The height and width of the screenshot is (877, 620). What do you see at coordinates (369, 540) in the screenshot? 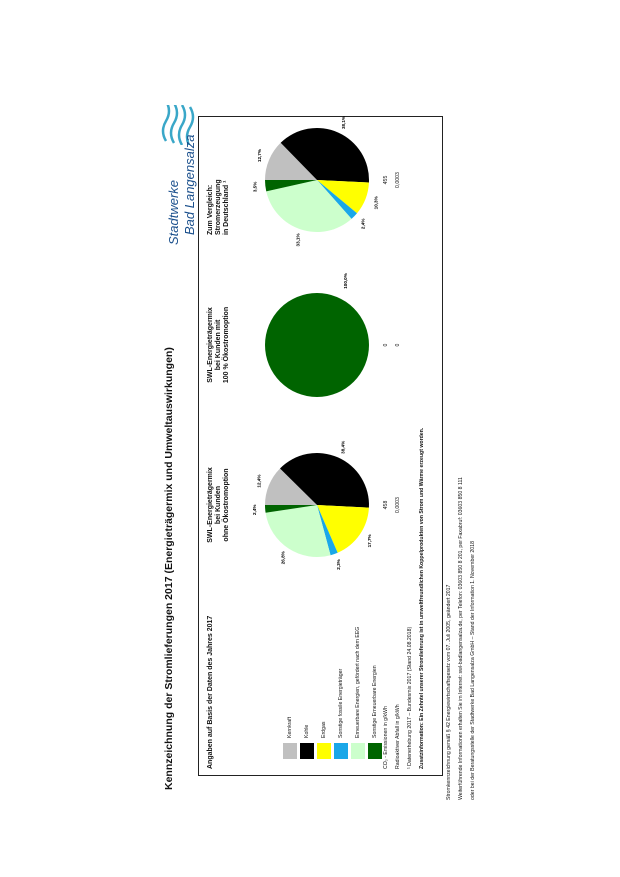
I see `pie-slice-label: 17,7%` at bounding box center [369, 540].